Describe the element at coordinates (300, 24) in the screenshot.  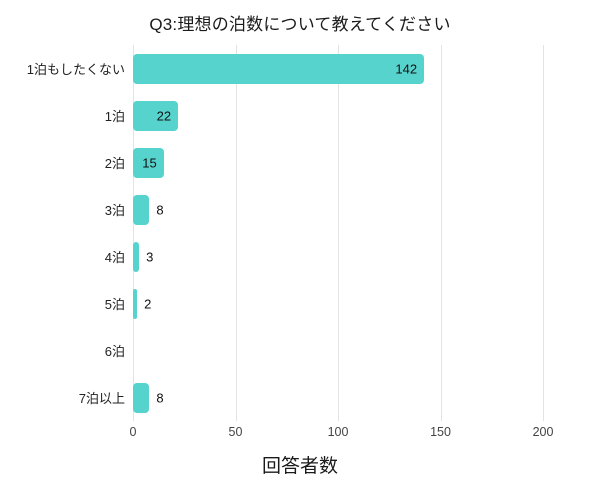
I see `chart-title: Q3:理想の泊数について教えてください` at that location.